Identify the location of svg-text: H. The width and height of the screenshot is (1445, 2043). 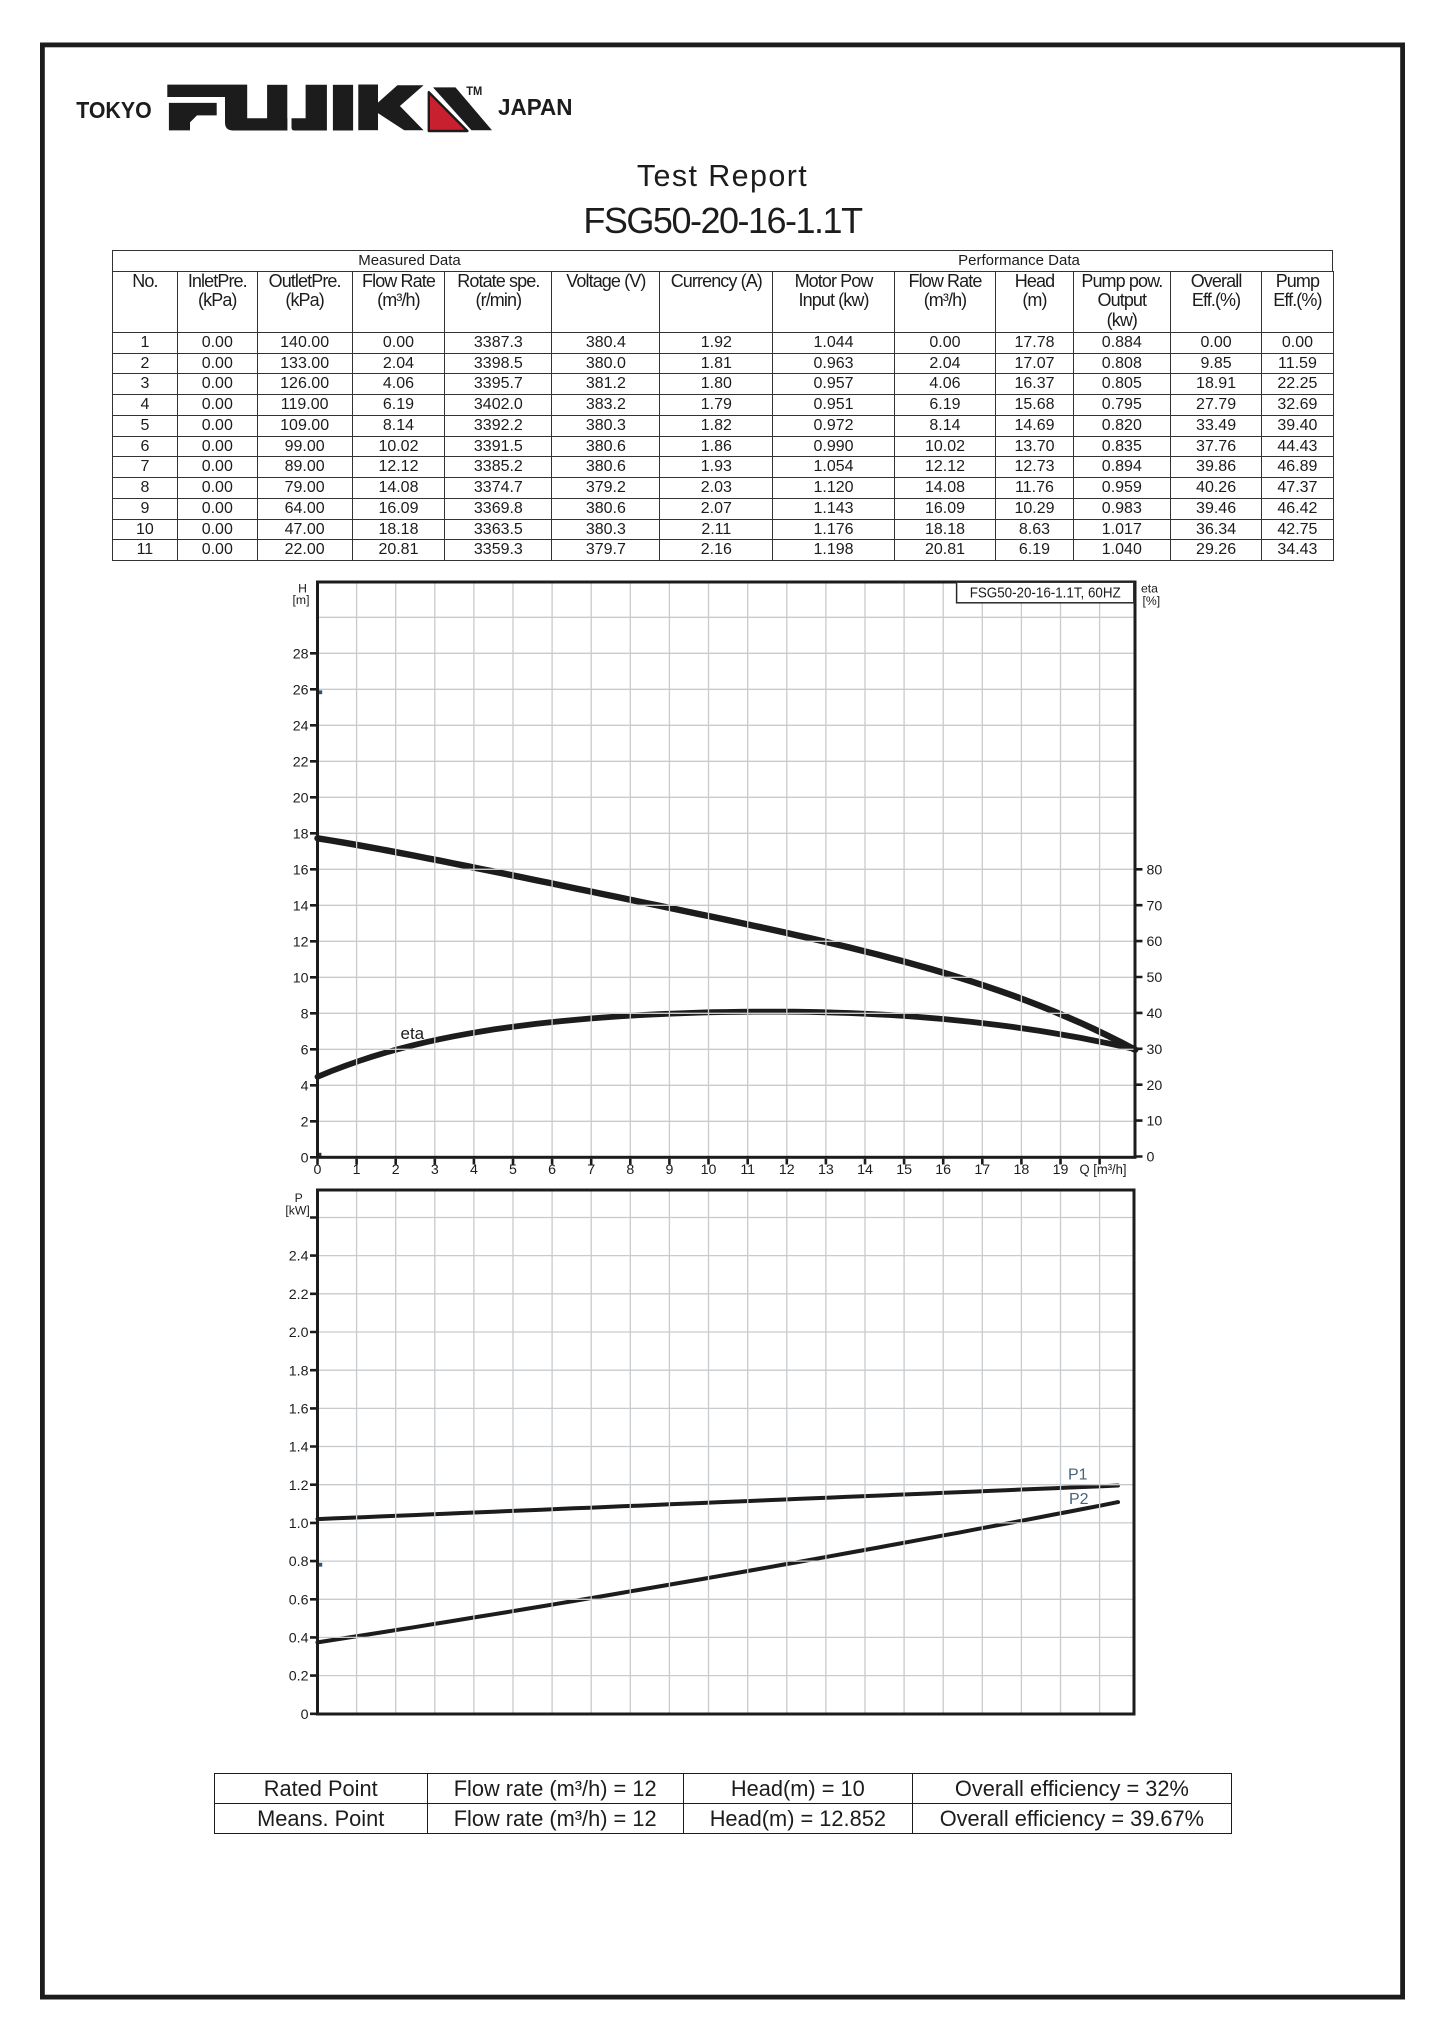
(302, 588).